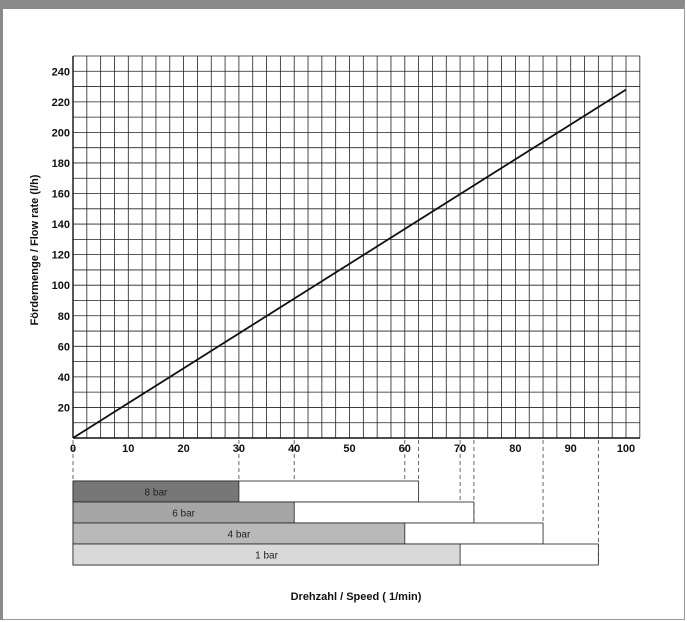 This screenshot has width=687, height=622. Describe the element at coordinates (61, 72) in the screenshot. I see `y-tick-label: 240` at that location.